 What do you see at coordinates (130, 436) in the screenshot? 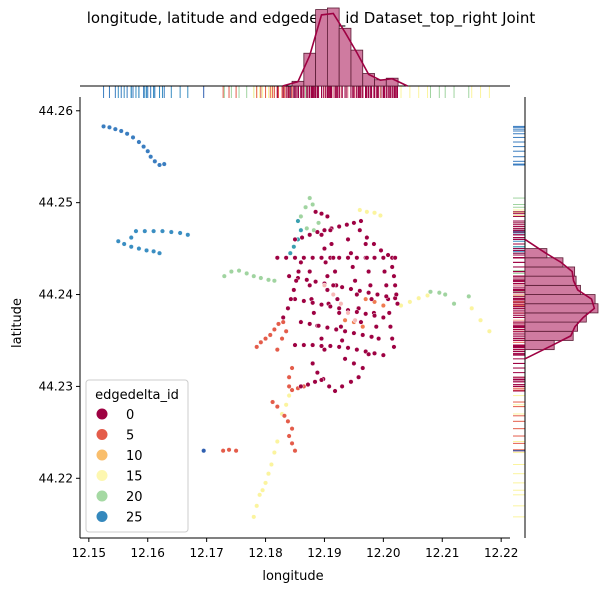
I see `legend-label: 5` at bounding box center [130, 436].